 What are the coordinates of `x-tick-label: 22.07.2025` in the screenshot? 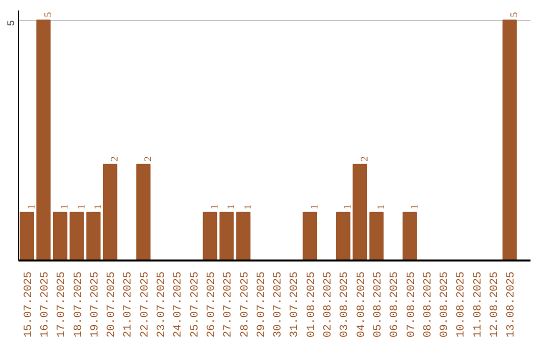 It's located at (145, 304).